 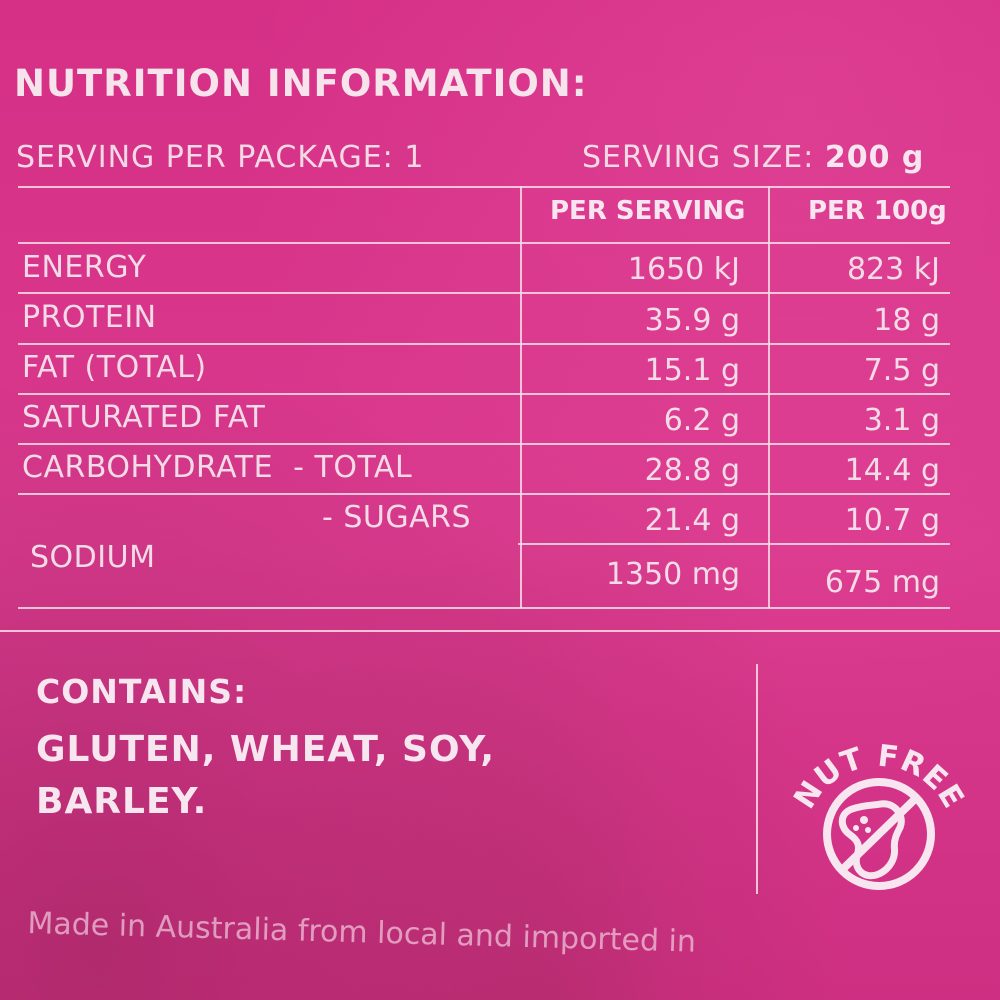 What do you see at coordinates (892, 470) in the screenshot?
I see `cell-carbohydrate-per-100g: 14.4 g` at bounding box center [892, 470].